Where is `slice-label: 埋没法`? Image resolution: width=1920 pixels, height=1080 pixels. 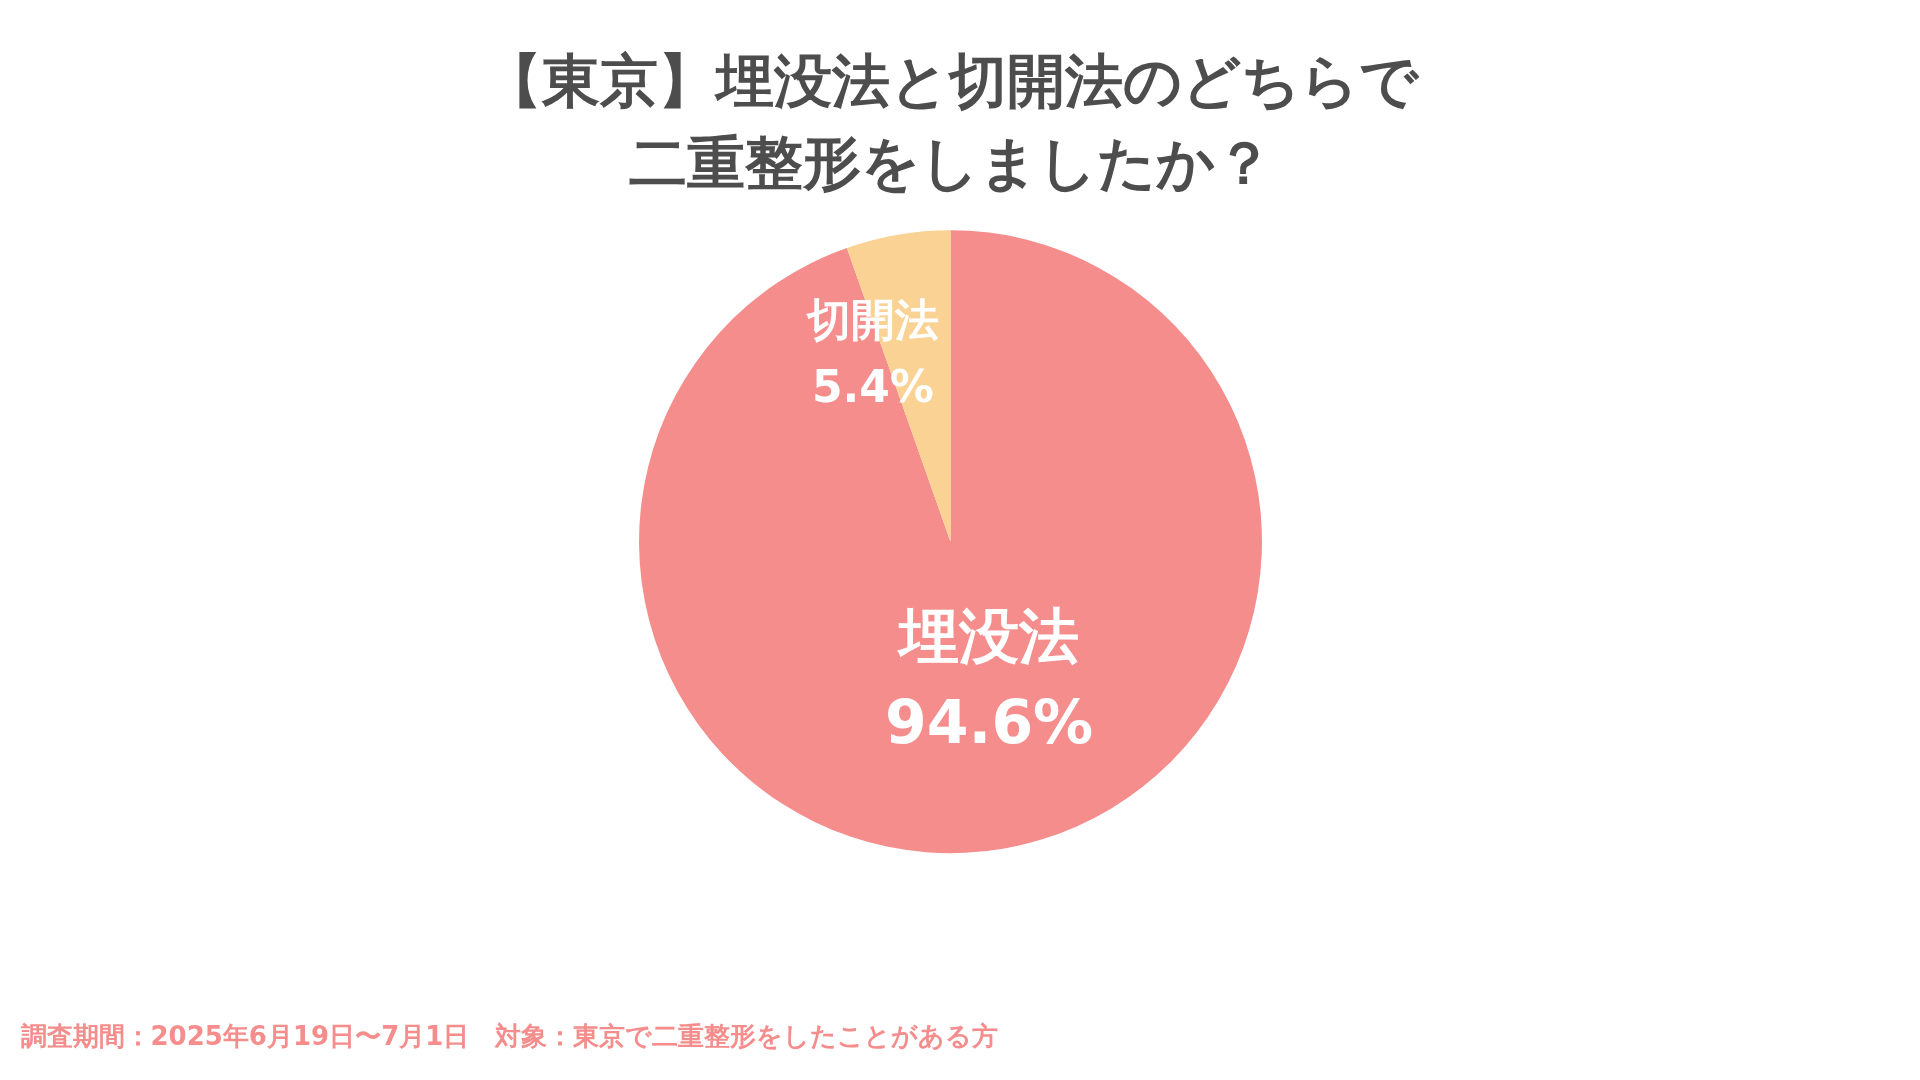 slice-label: 埋没法 is located at coordinates (988, 635).